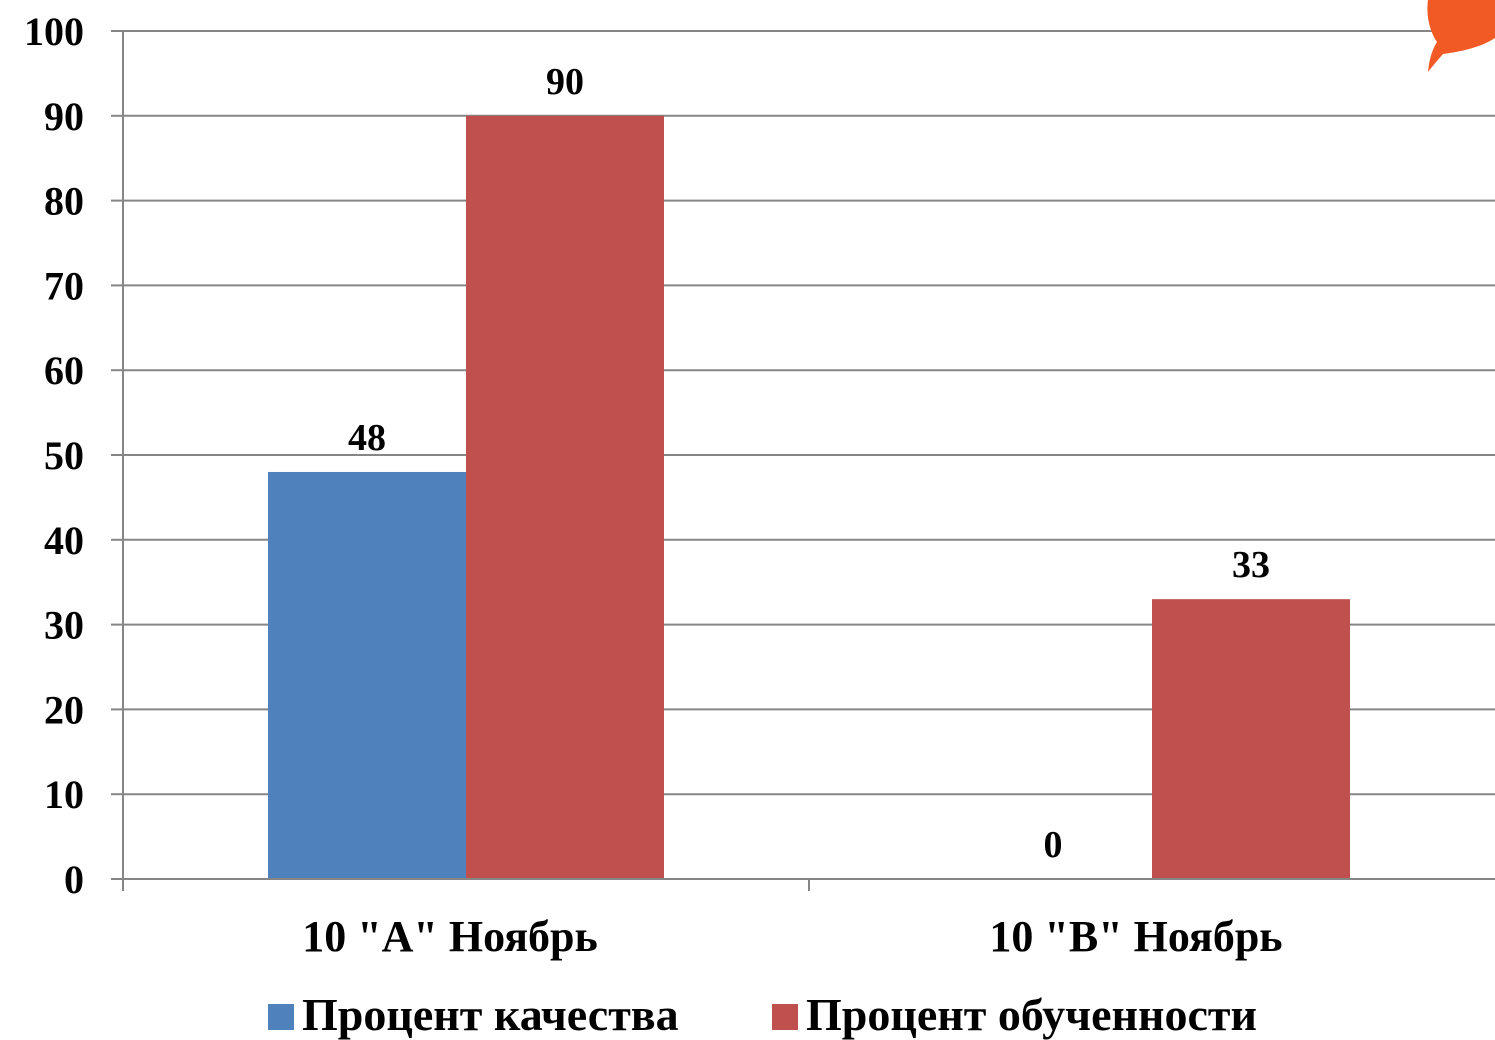  What do you see at coordinates (367, 438) in the screenshot?
I see `data-label: 48` at bounding box center [367, 438].